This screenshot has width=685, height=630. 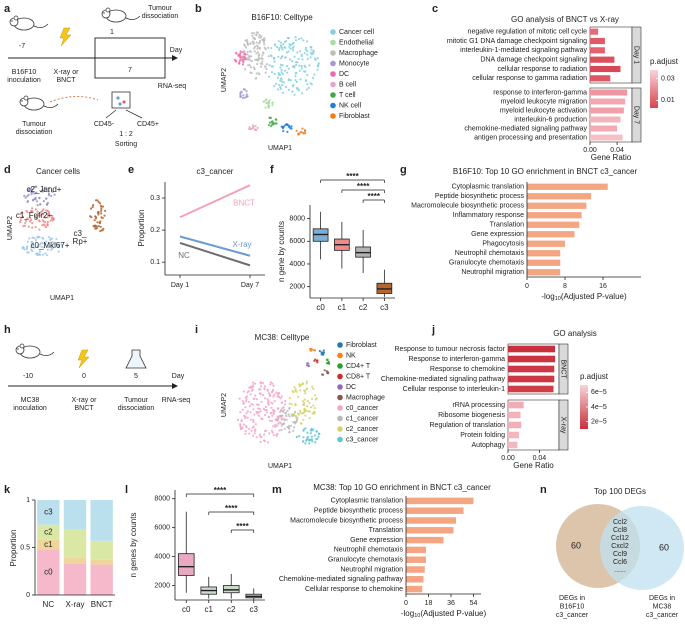 What do you see at coordinates (180, 285) in the screenshot?
I see `x-tick-label: Day 1` at bounding box center [180, 285].